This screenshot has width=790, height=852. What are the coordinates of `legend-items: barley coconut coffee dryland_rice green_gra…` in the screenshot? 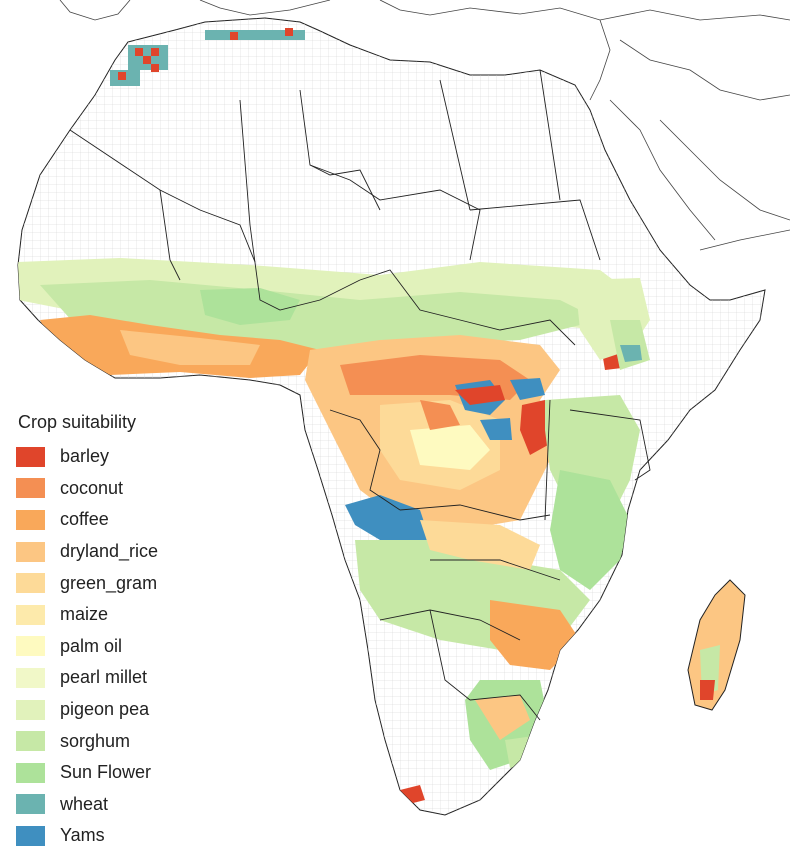 It's located at (121, 646).